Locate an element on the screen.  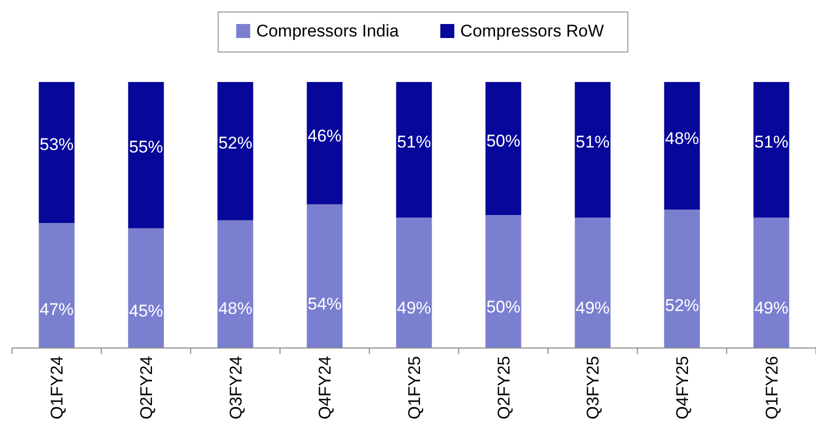
x-tick-label: Q2FY24 is located at coordinates (146, 388).